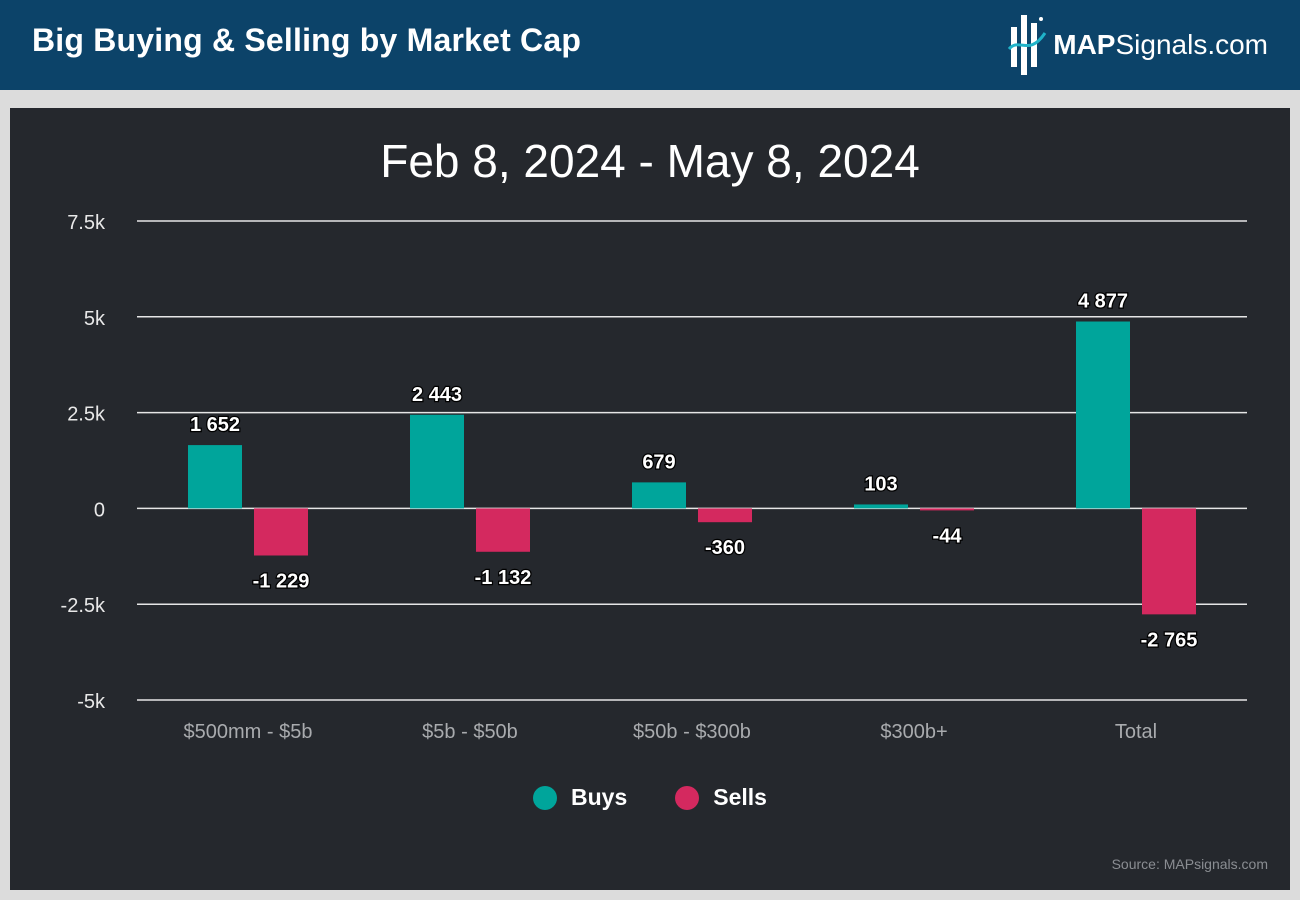  I want to click on legend-label-buys: Buys, so click(599, 797).